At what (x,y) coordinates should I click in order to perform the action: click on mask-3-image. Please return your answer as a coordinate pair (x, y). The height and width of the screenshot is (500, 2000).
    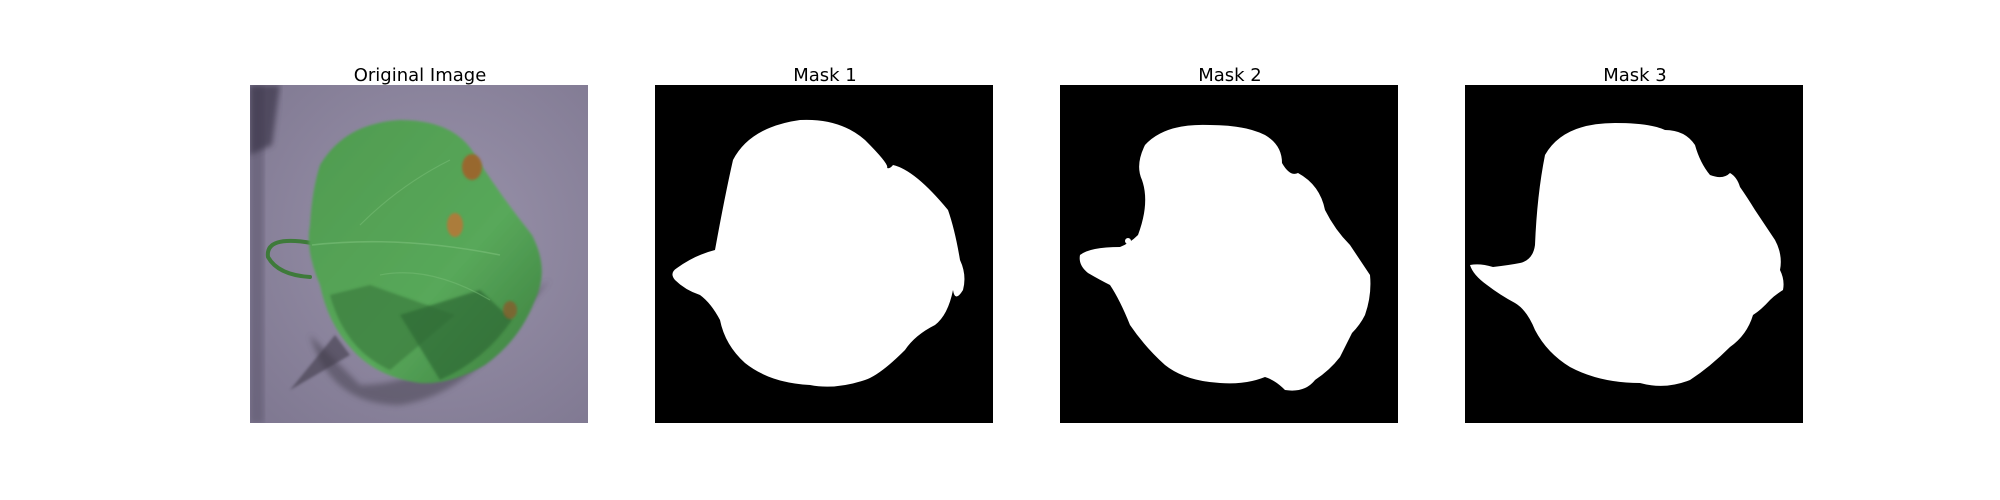
    Looking at the image, I should click on (1634, 254).